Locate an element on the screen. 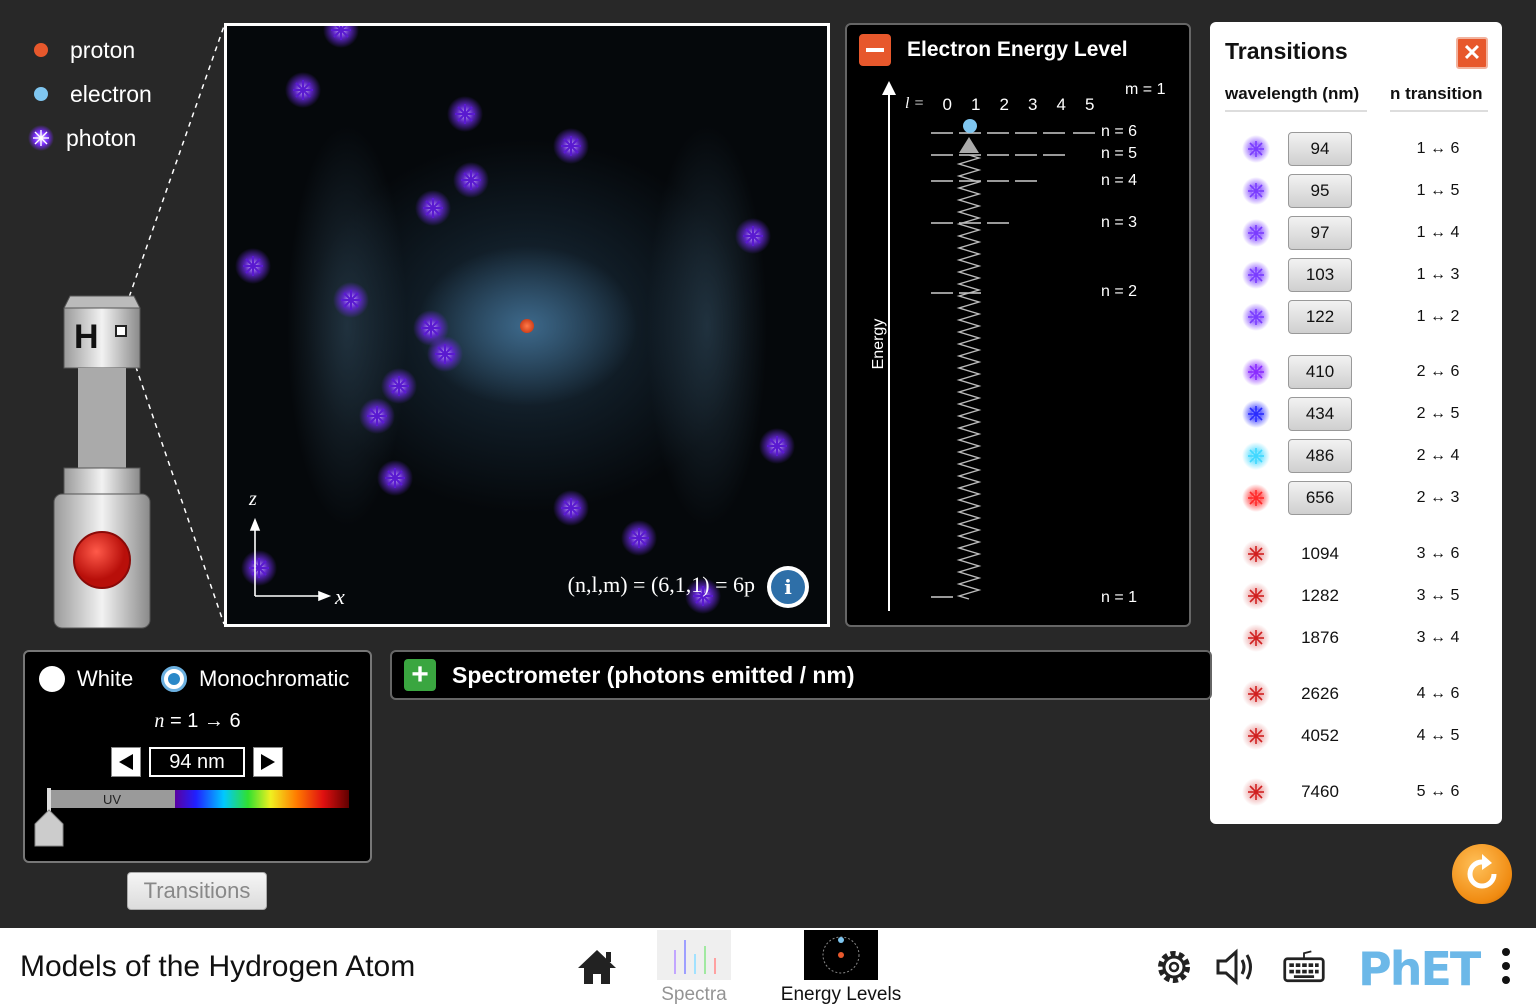 The height and width of the screenshot is (1008, 1536). close-icon: ✕ is located at coordinates (1472, 52).